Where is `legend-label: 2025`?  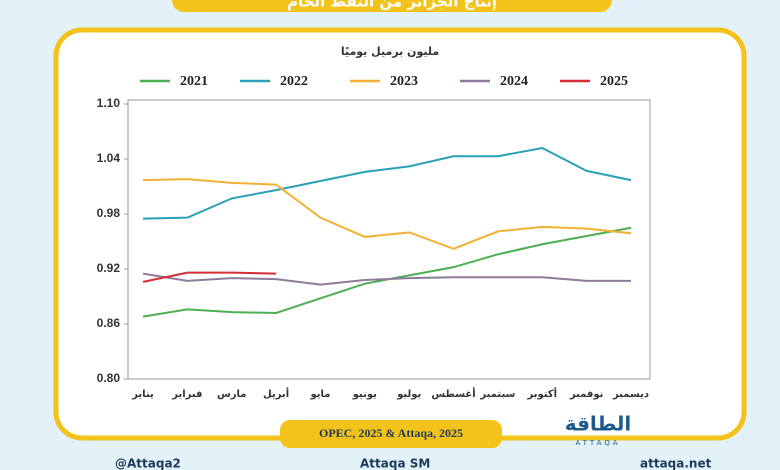
legend-label: 2025 is located at coordinates (614, 81).